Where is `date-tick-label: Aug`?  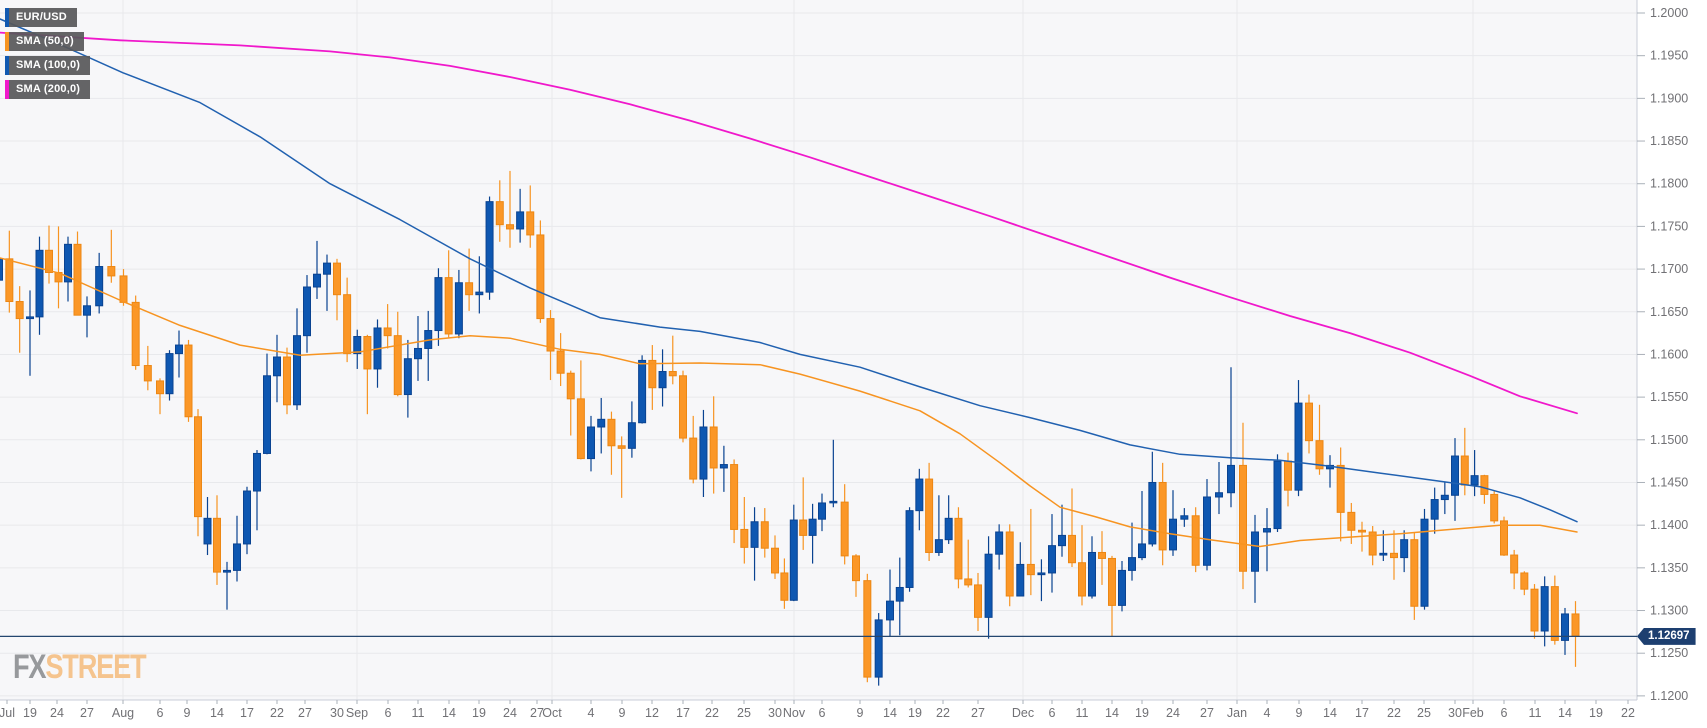 date-tick-label: Aug is located at coordinates (123, 713).